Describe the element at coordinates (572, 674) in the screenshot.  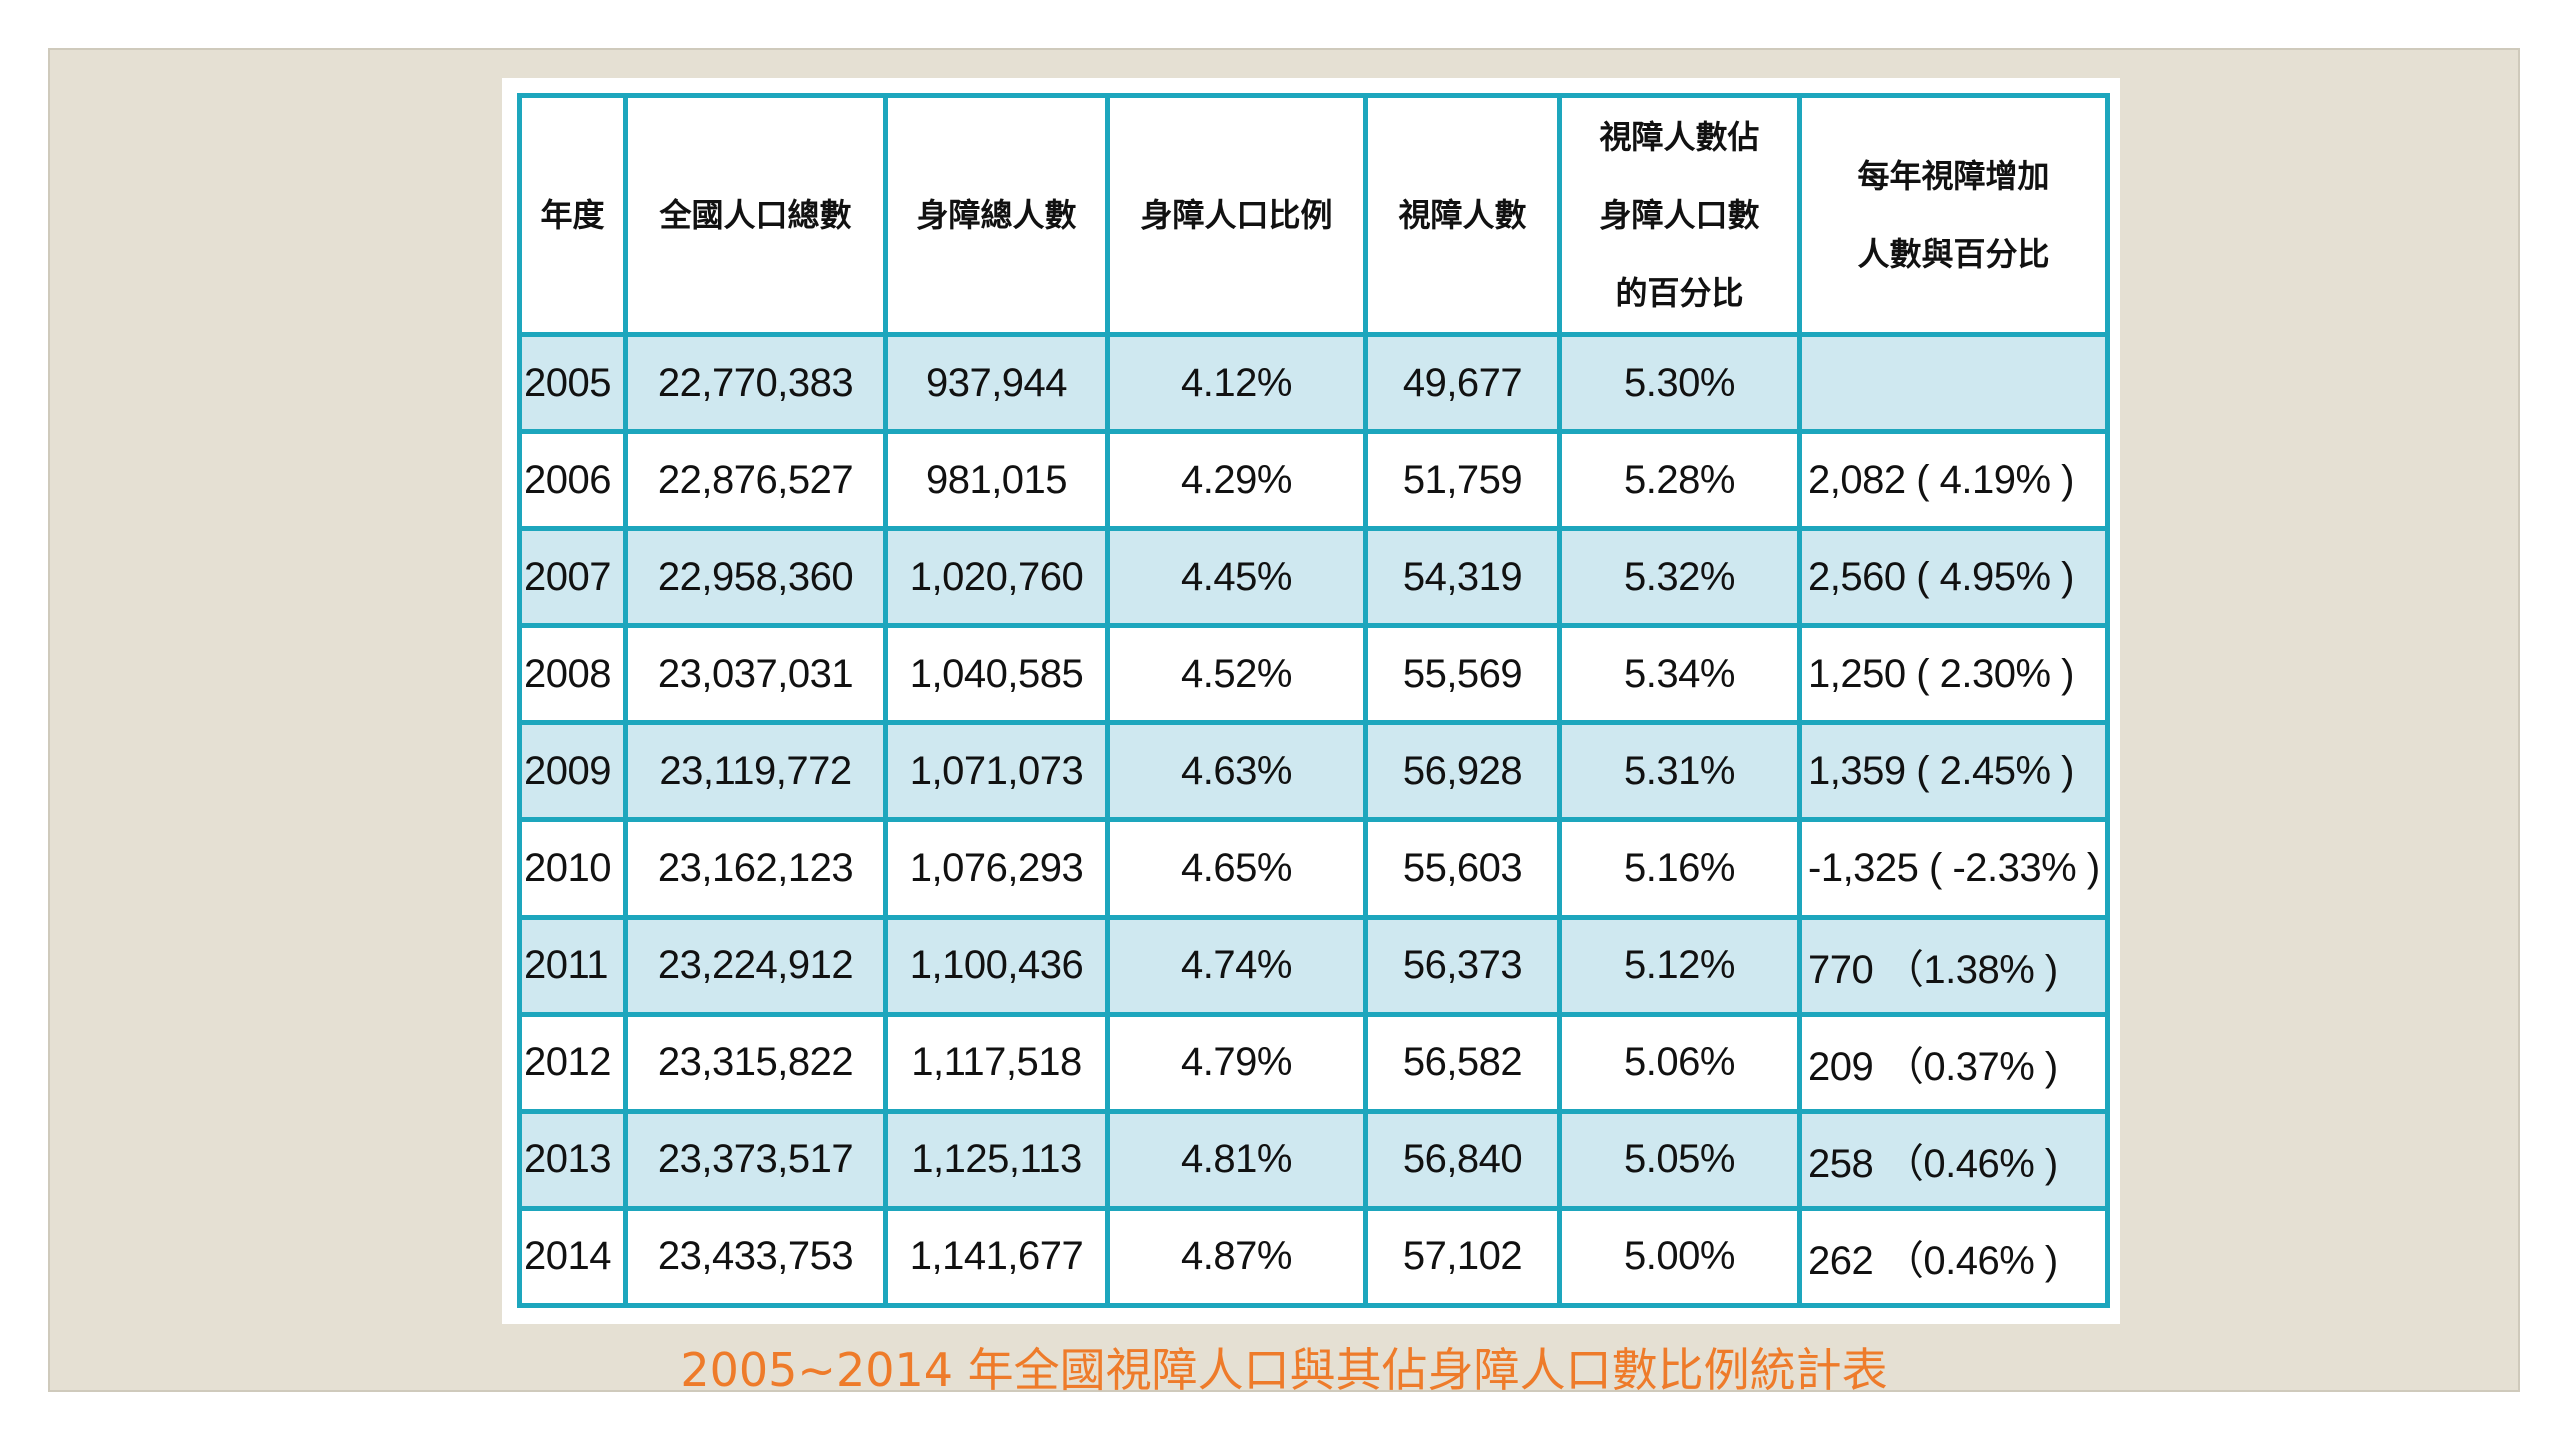
I see `table-cell: 2008` at that location.